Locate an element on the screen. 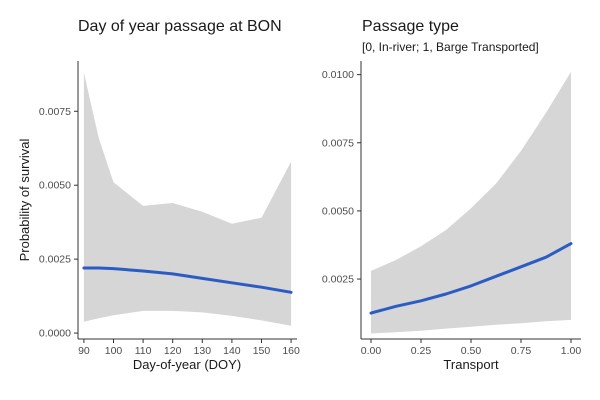 The height and width of the screenshot is (400, 600). x-tick-label: 150 is located at coordinates (262, 351).